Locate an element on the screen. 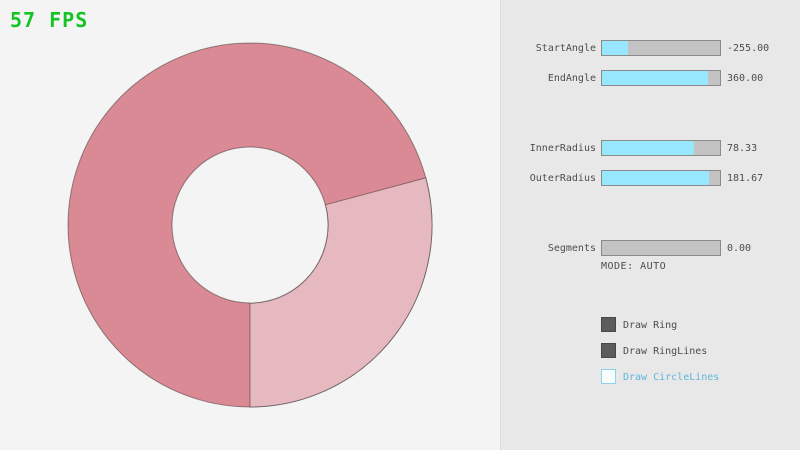 Image resolution: width=800 pixels, height=450 pixels. outerradius-slider is located at coordinates (661, 178).